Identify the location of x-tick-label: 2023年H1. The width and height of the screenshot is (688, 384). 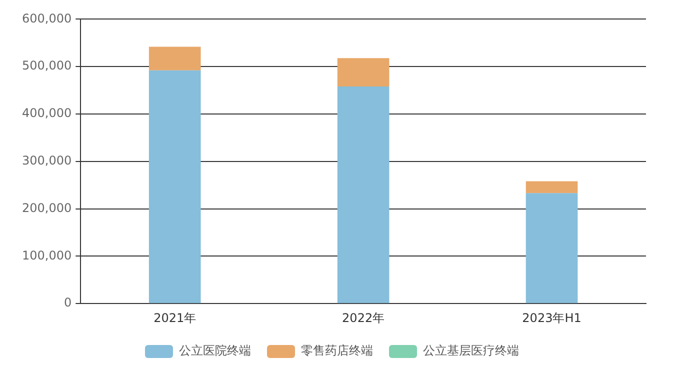
(552, 317).